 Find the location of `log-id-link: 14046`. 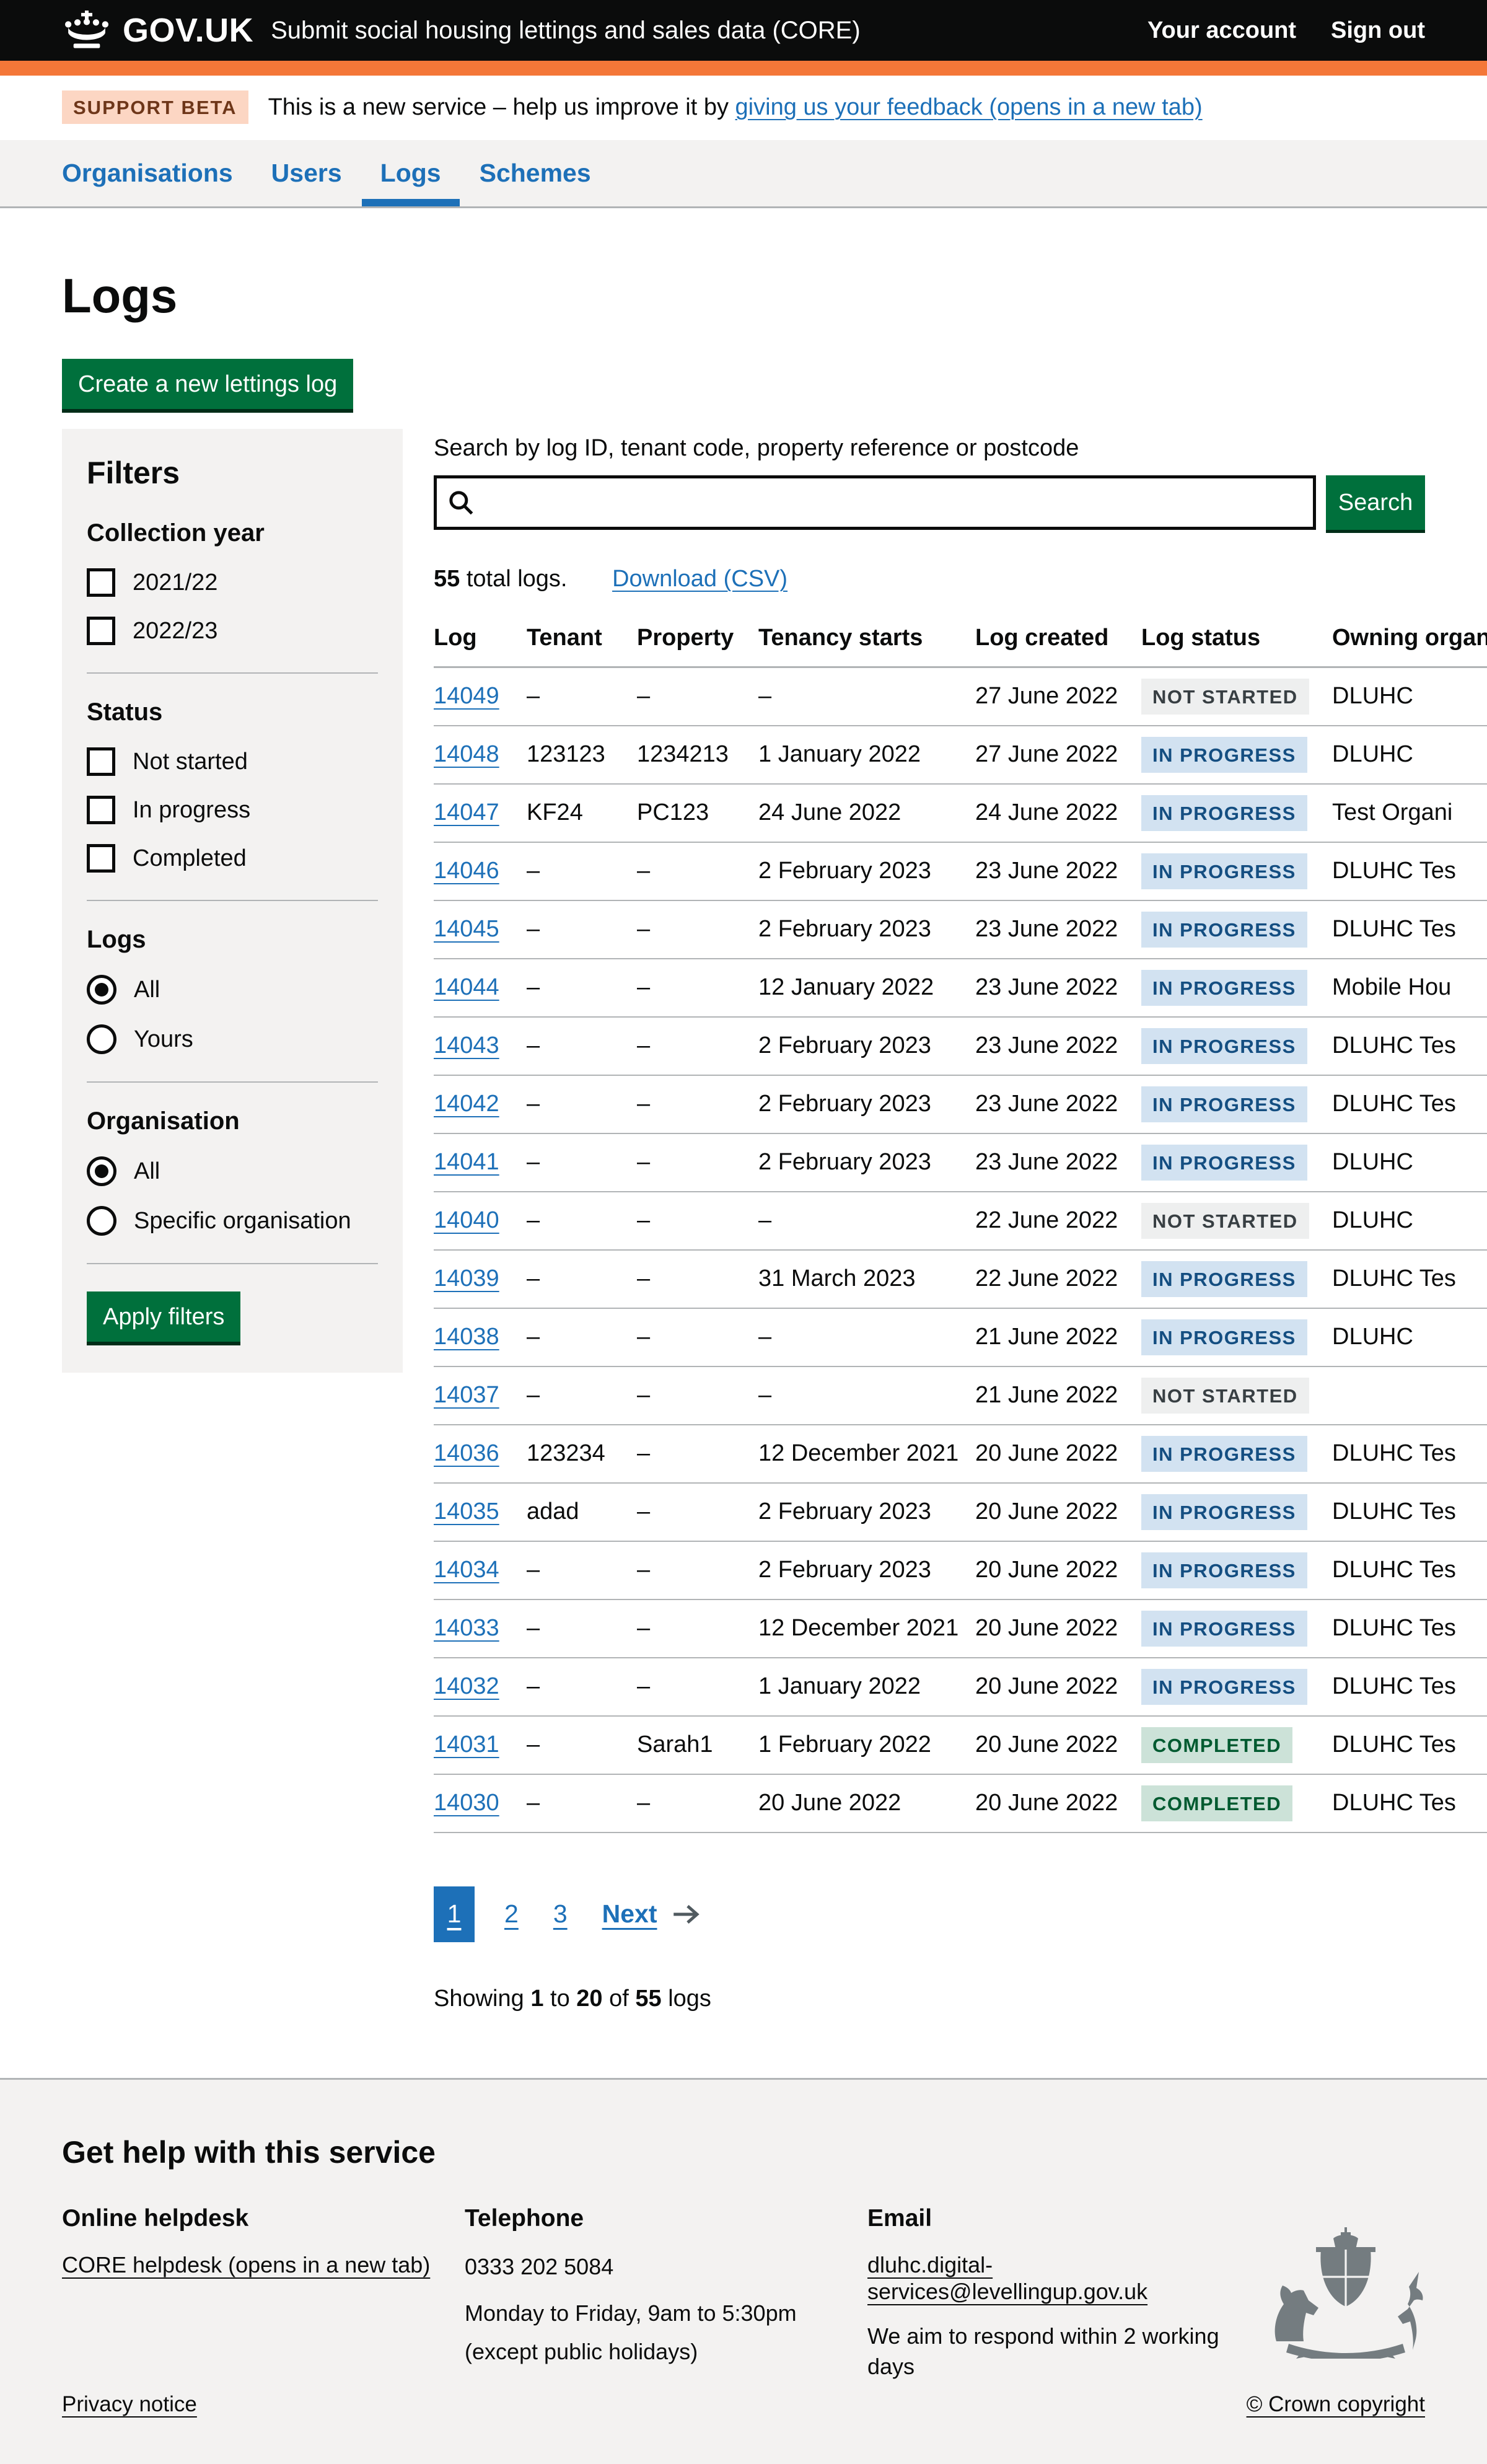

log-id-link: 14046 is located at coordinates (467, 871).